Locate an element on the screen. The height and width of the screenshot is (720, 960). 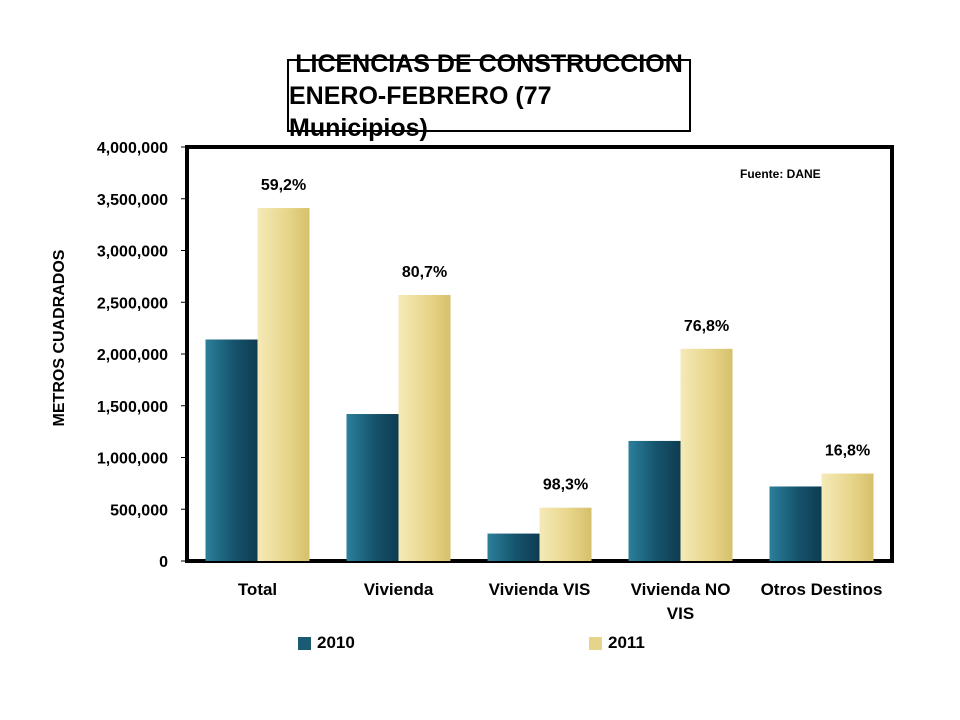
y-tick-label: 3,500,000 is located at coordinates (132, 200).